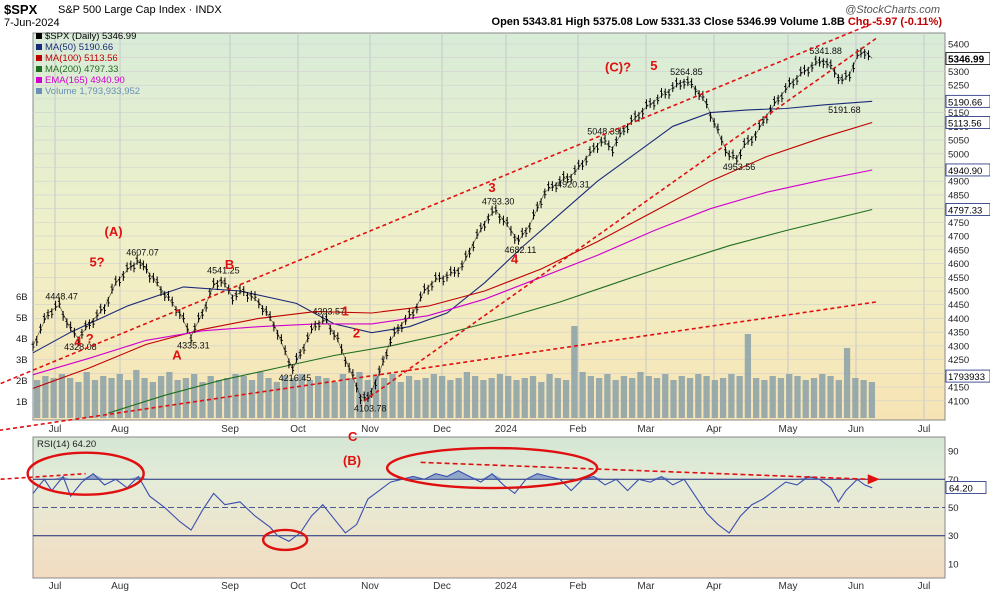 Image resolution: width=990 pixels, height=591 pixels. What do you see at coordinates (81, 58) in the screenshot?
I see `legend-entry: MA(100) 5113.56` at bounding box center [81, 58].